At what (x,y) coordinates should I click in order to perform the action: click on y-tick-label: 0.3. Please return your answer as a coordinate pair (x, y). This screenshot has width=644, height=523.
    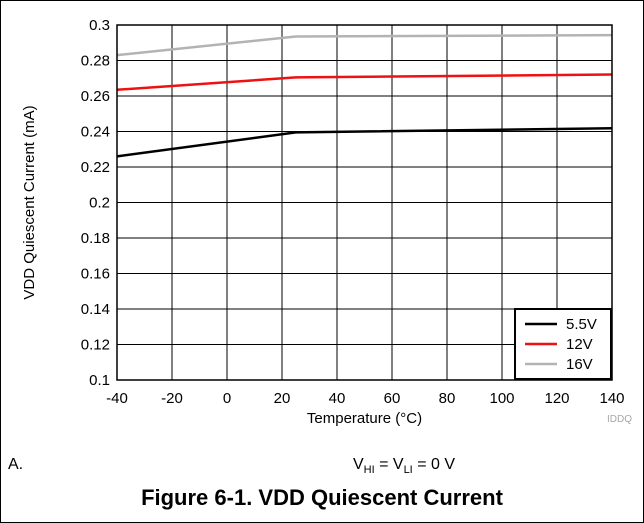
    Looking at the image, I should click on (99, 25).